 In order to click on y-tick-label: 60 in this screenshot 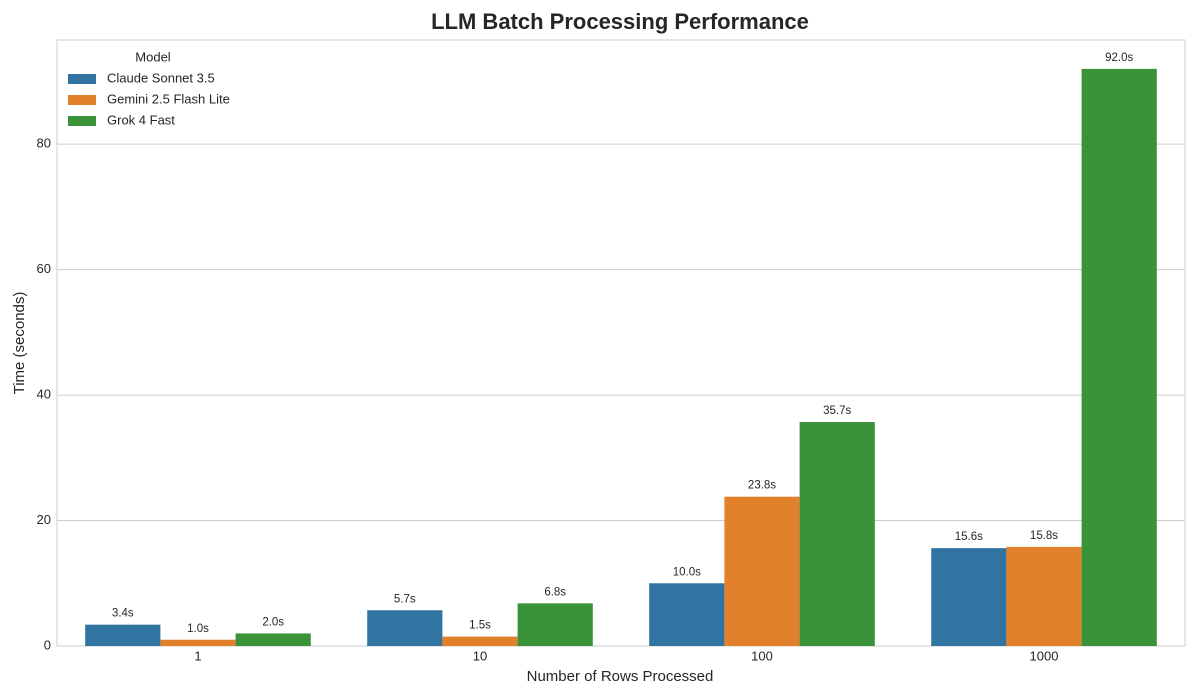, I will do `click(44, 268)`.